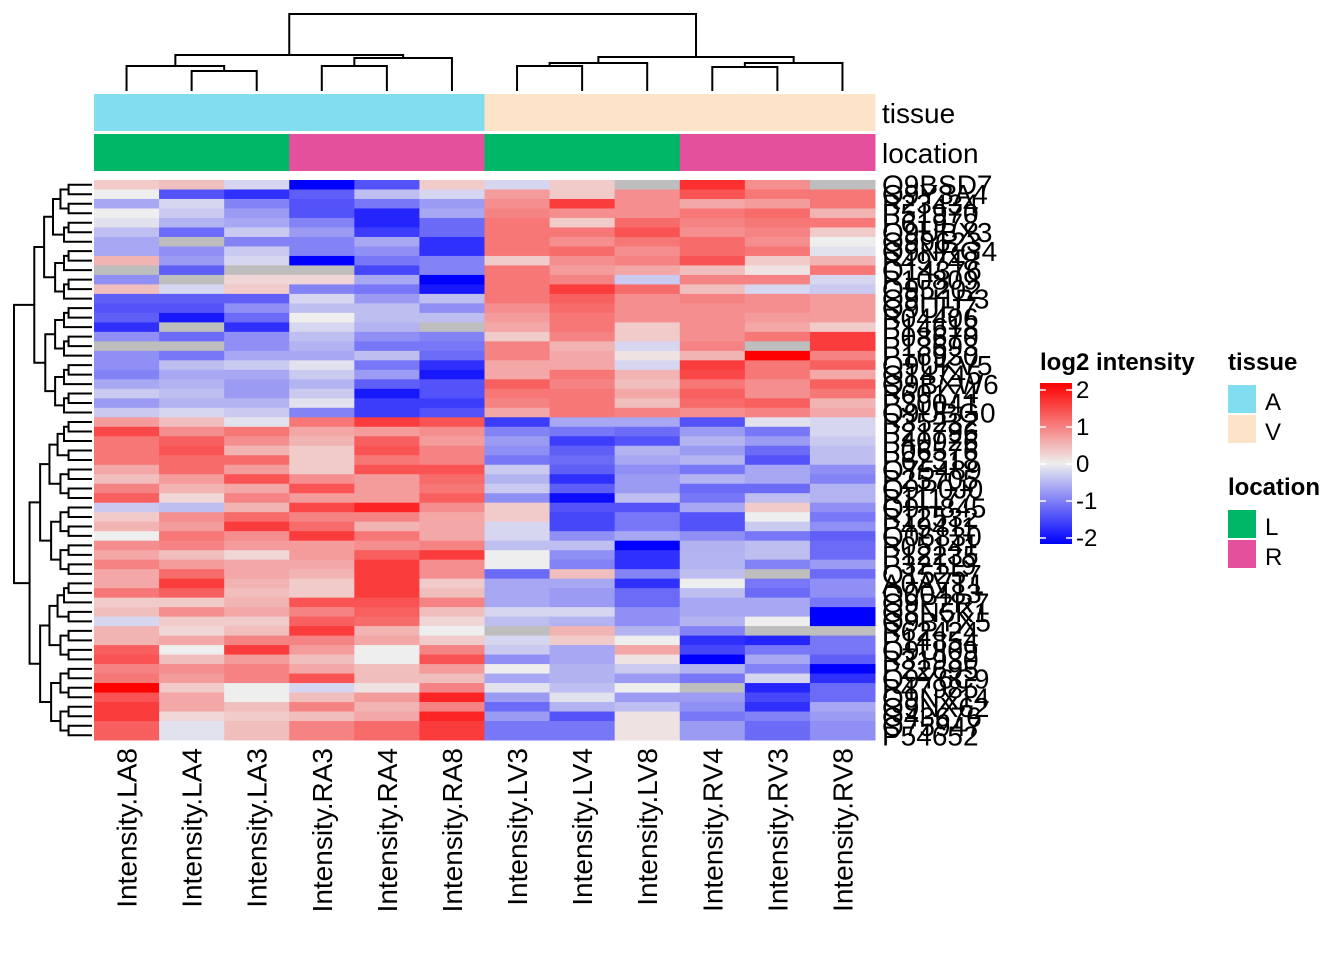 Image resolution: width=1344 pixels, height=960 pixels. What do you see at coordinates (932, 270) in the screenshot?
I see `row-label: Q14376` at bounding box center [932, 270].